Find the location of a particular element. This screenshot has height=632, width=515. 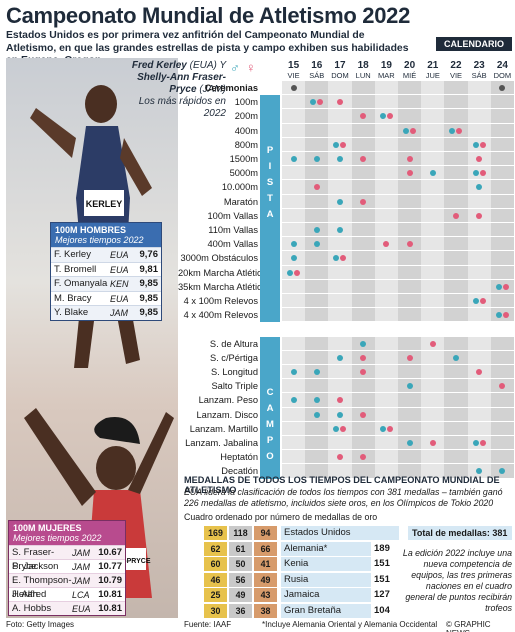

day-header: 17 DOM is located at coordinates (339, 70).